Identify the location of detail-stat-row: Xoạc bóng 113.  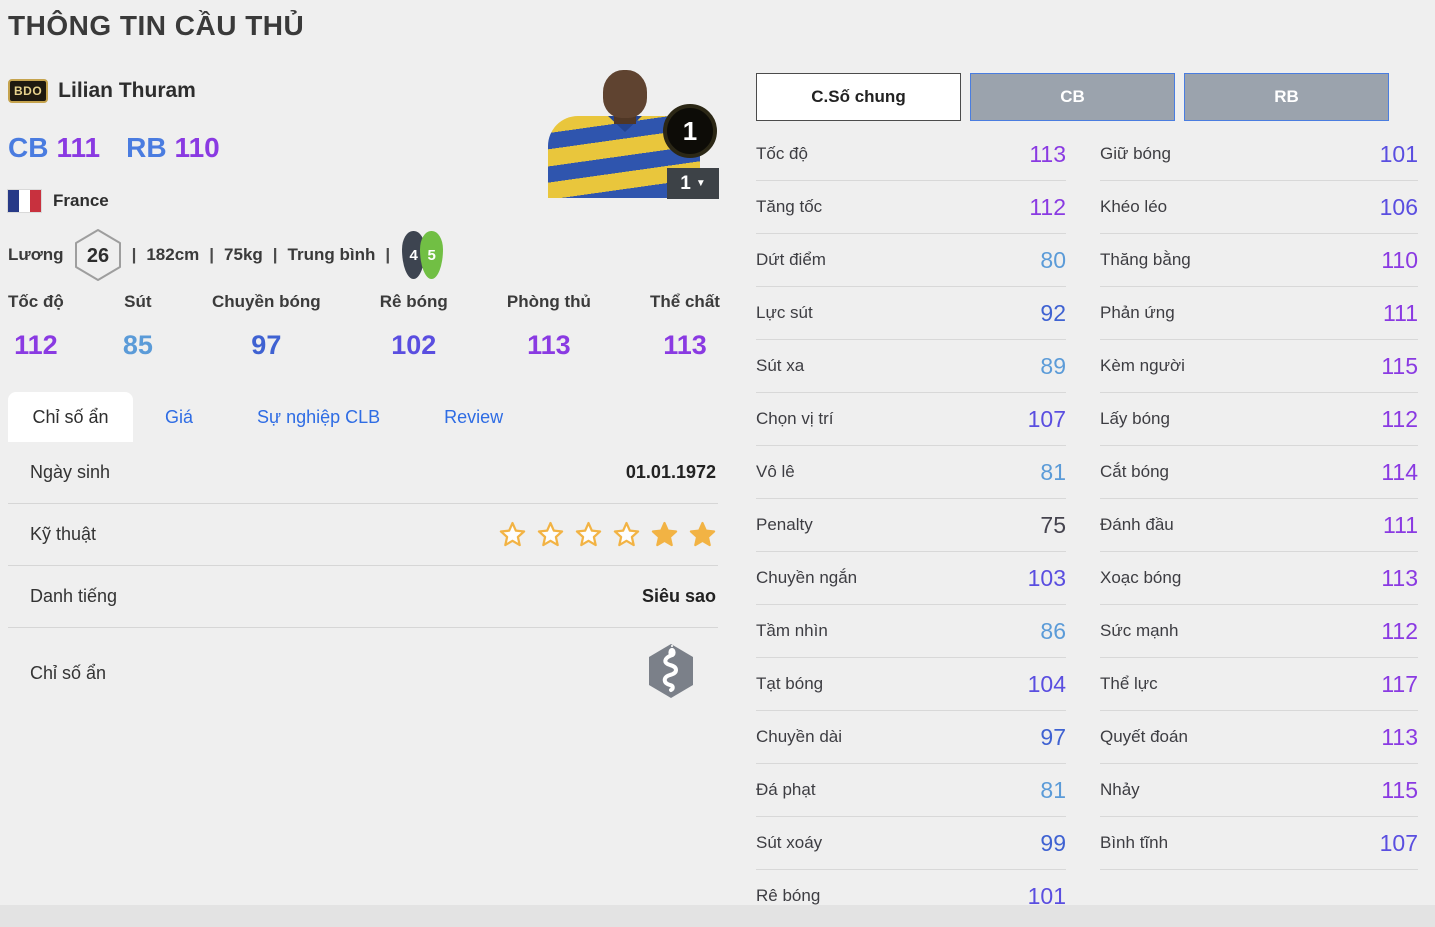
(1259, 578).